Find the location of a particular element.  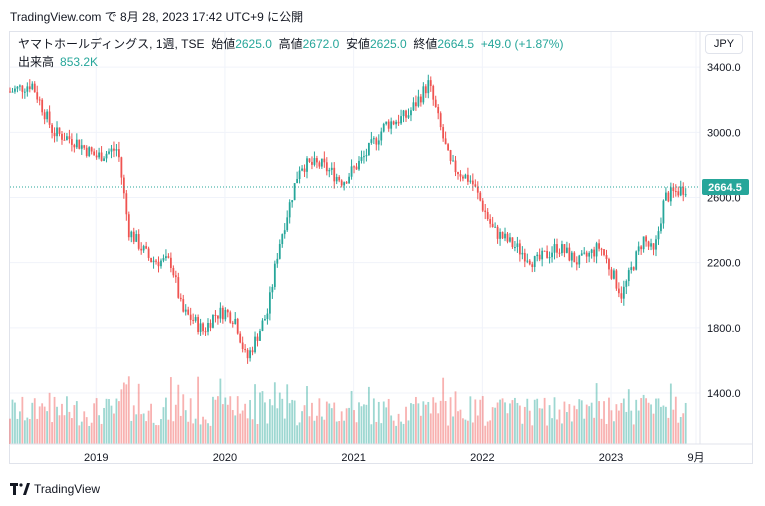

last-price-label: 2664.5 is located at coordinates (725, 188).